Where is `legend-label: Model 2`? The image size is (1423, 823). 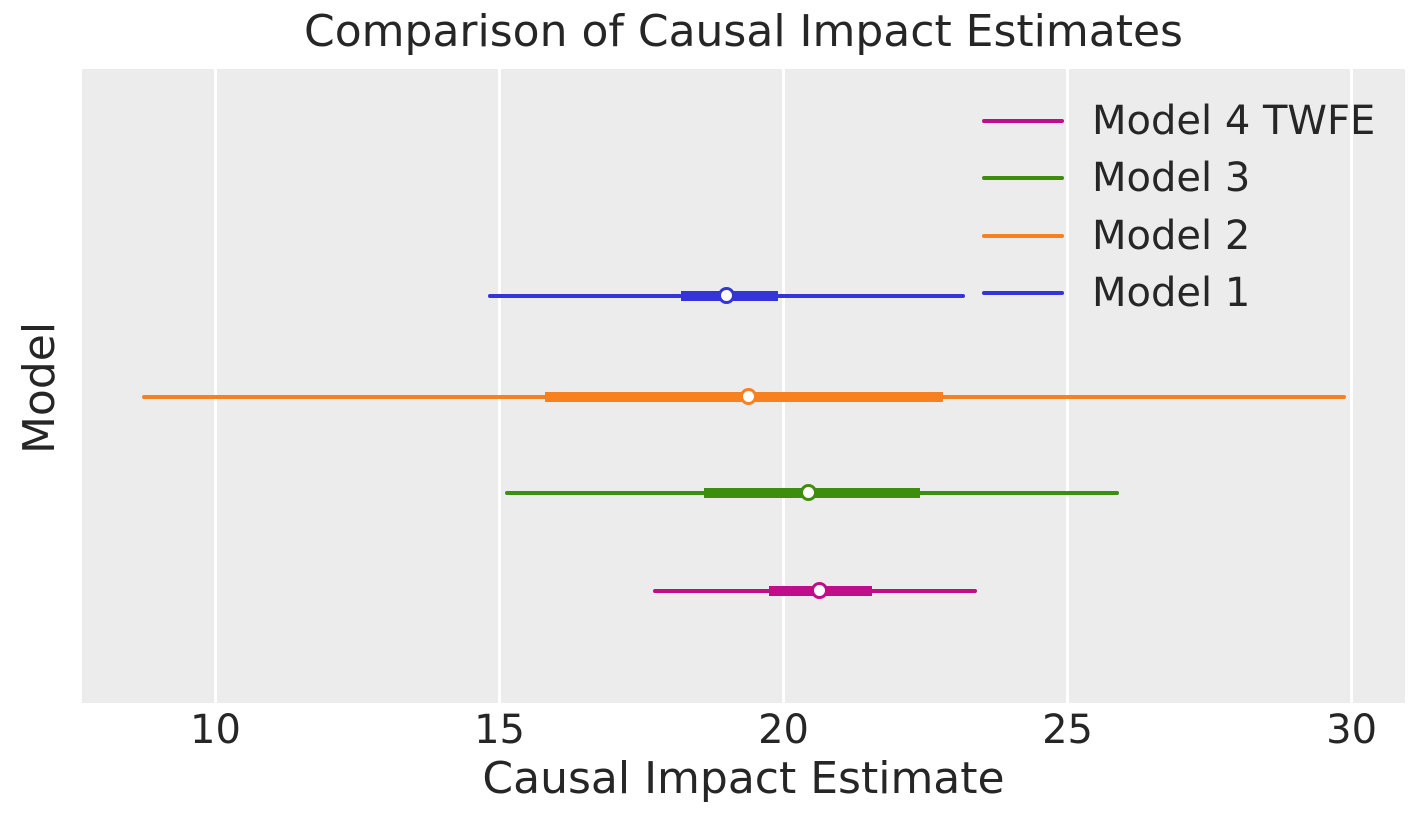 legend-label: Model 2 is located at coordinates (1171, 235).